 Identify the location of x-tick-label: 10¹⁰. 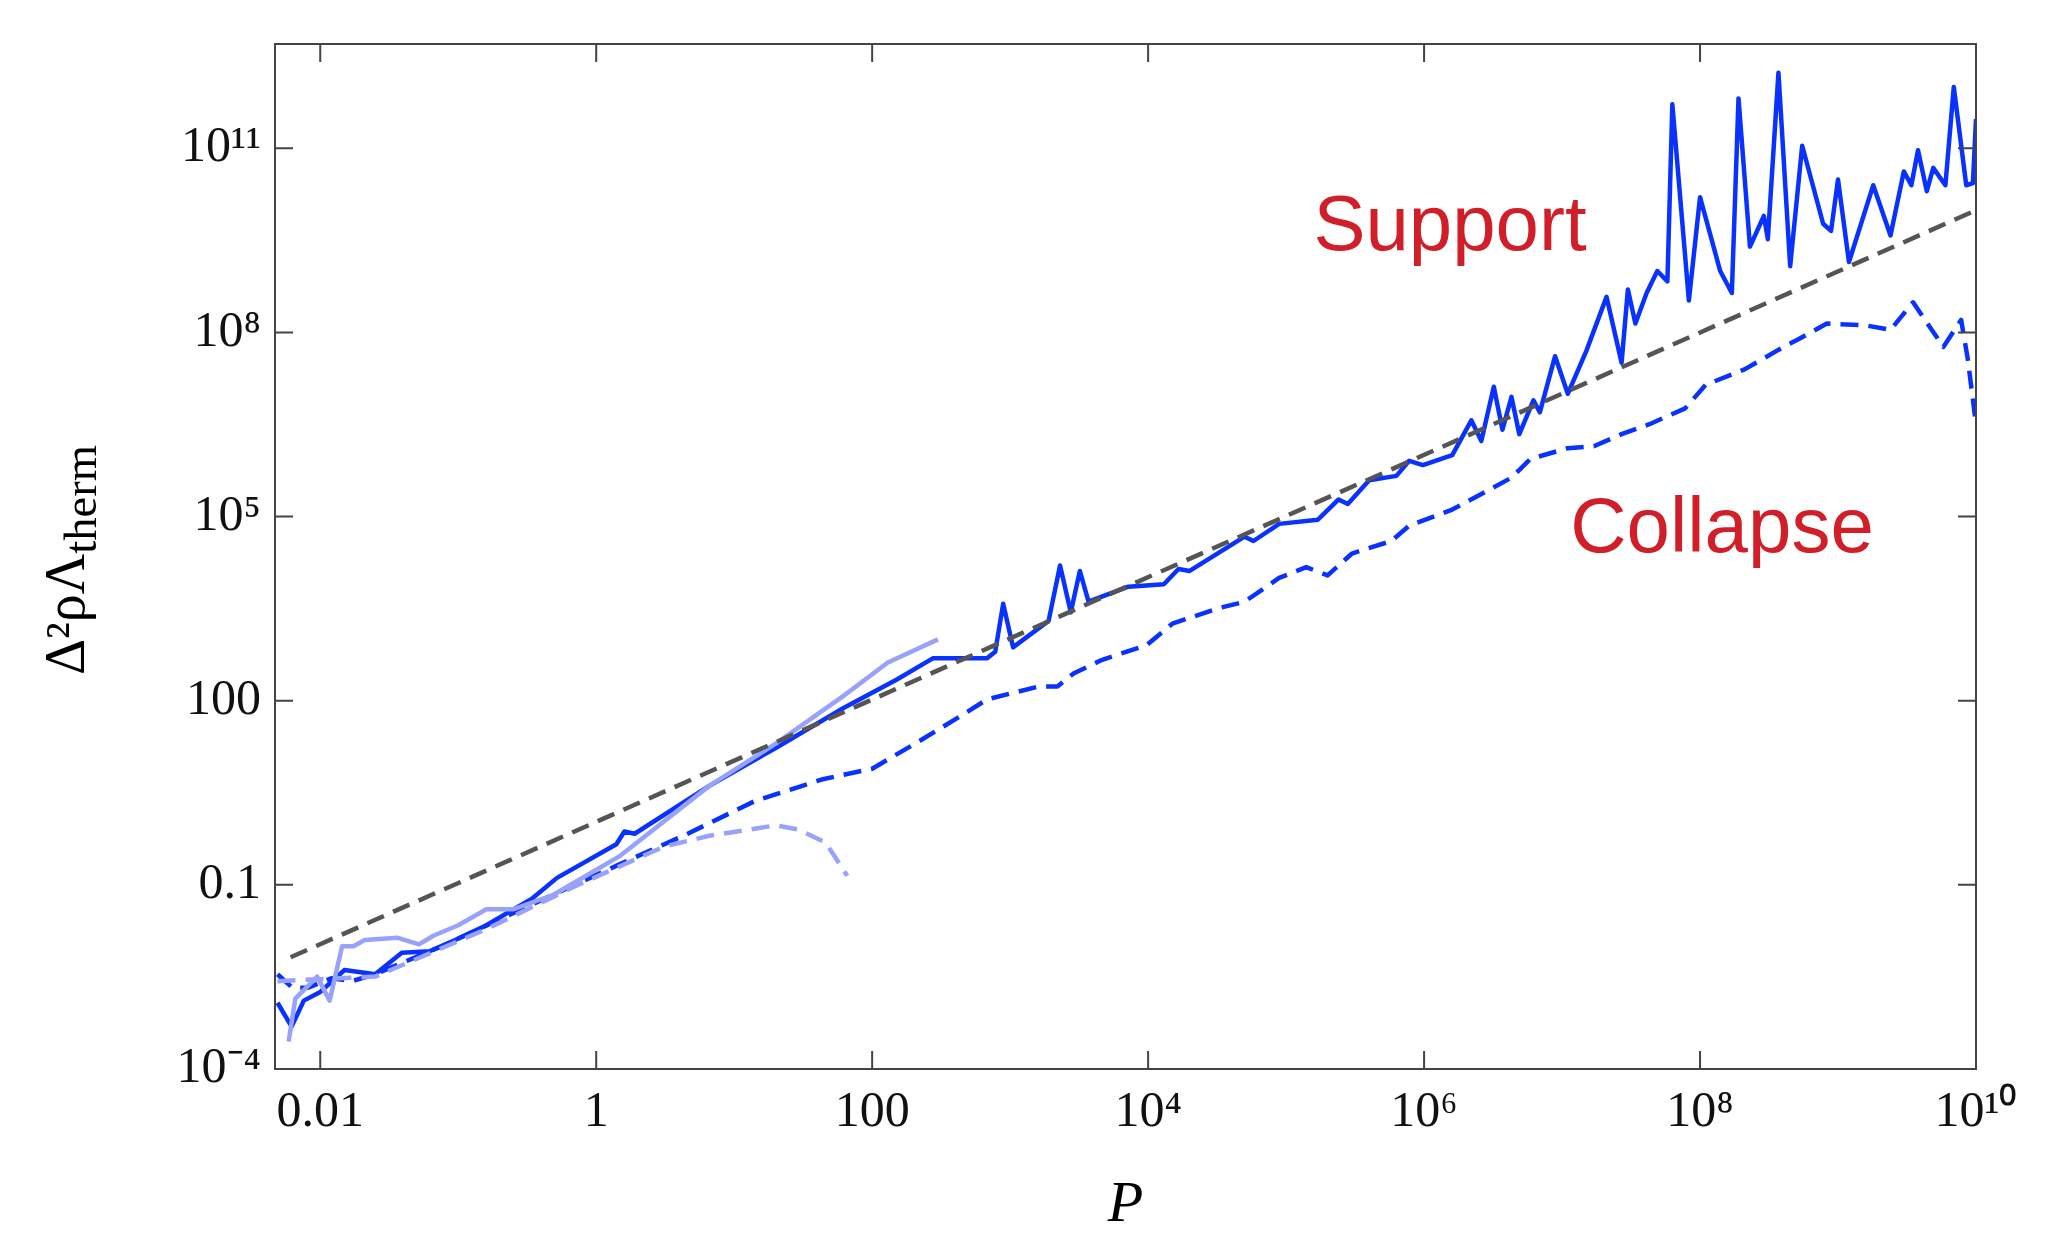
(1976, 1109).